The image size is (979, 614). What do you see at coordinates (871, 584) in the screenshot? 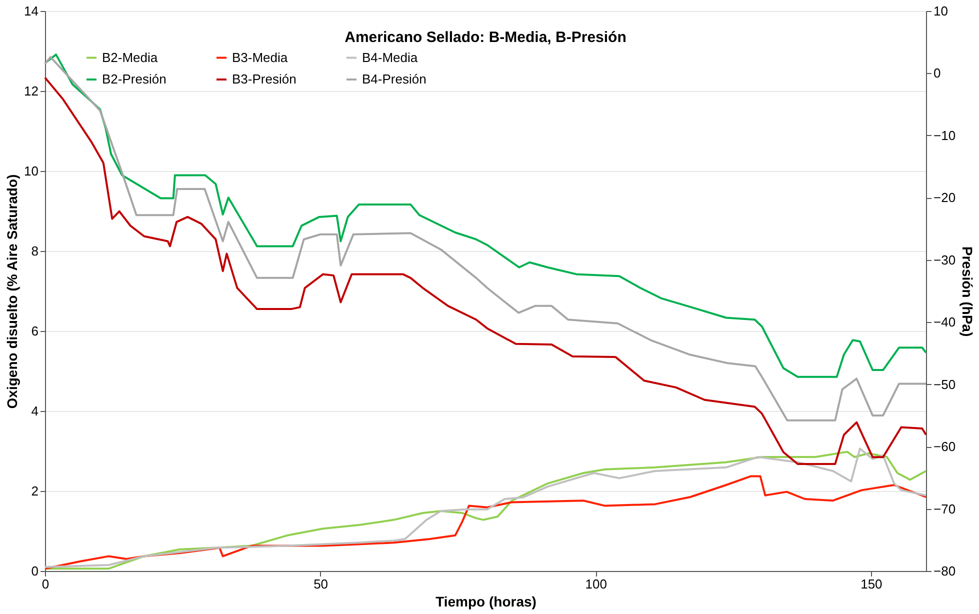
I see `x-tick-label: 150` at bounding box center [871, 584].